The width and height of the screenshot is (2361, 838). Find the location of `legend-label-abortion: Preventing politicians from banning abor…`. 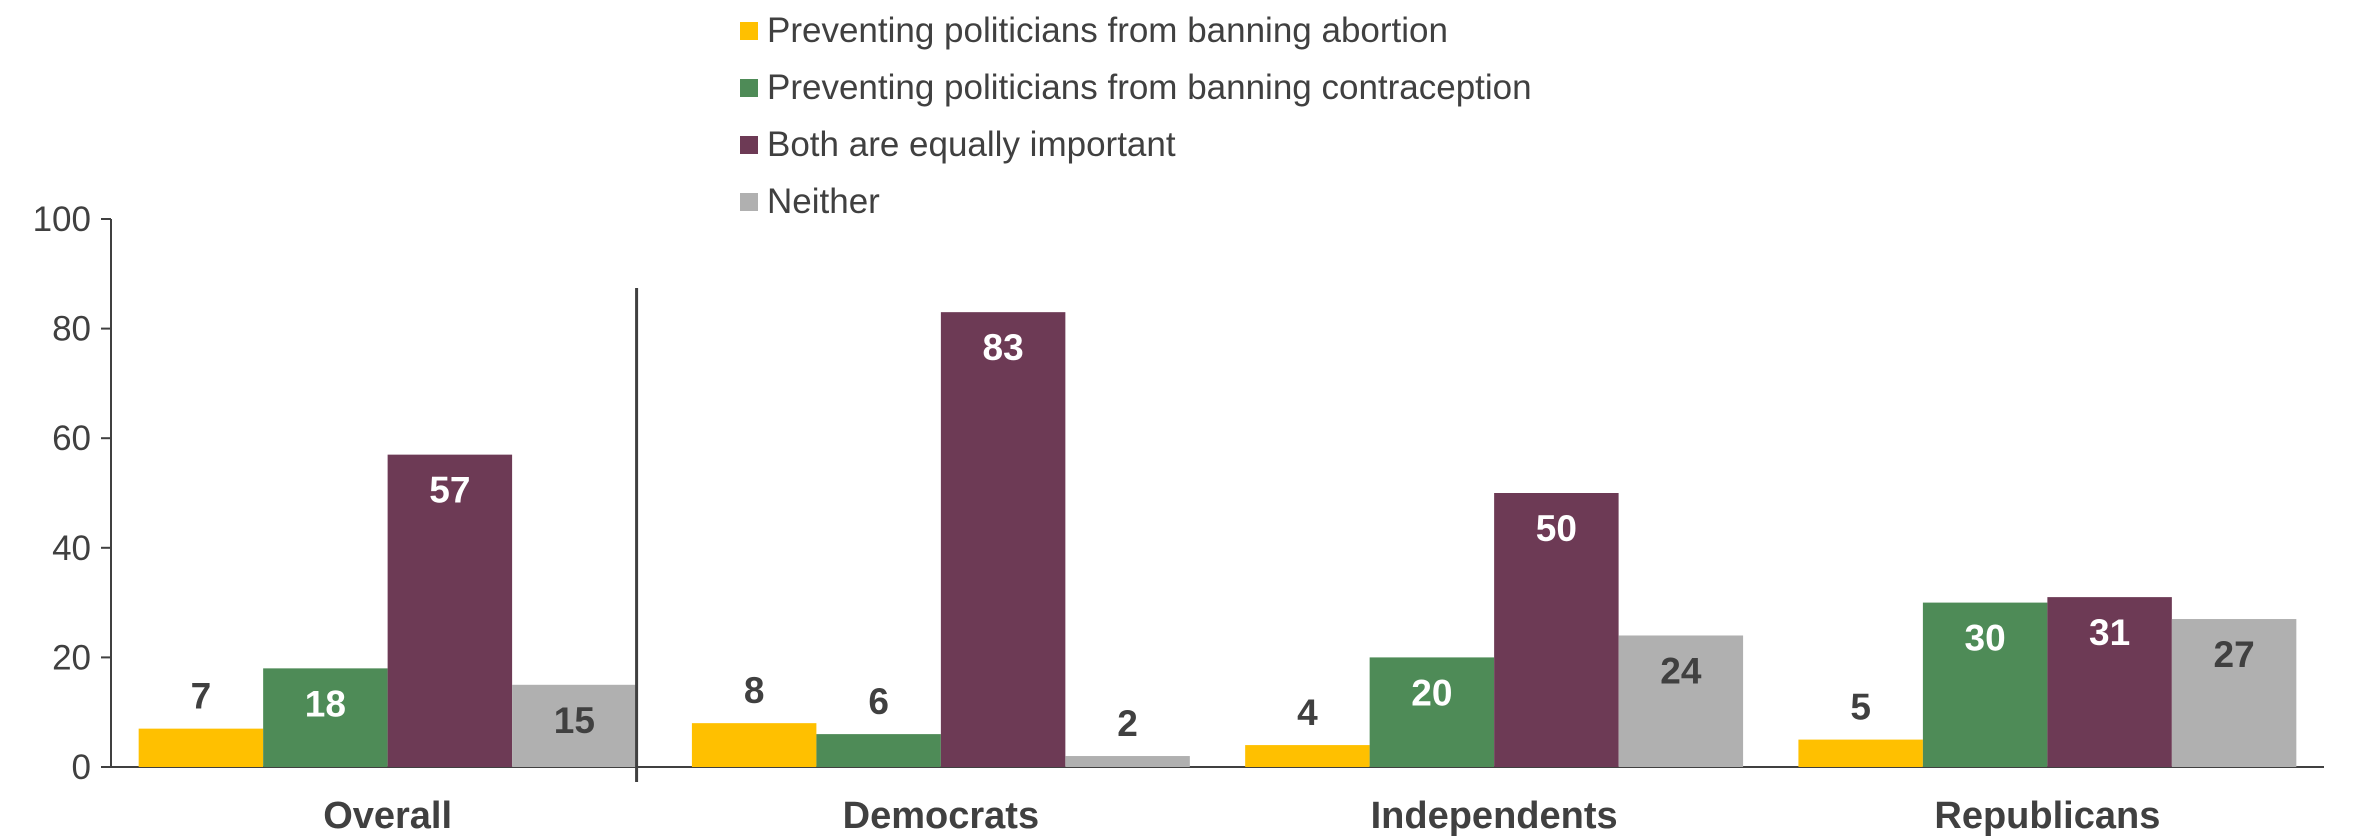

legend-label-abortion: Preventing politicians from banning abor… is located at coordinates (1107, 30).